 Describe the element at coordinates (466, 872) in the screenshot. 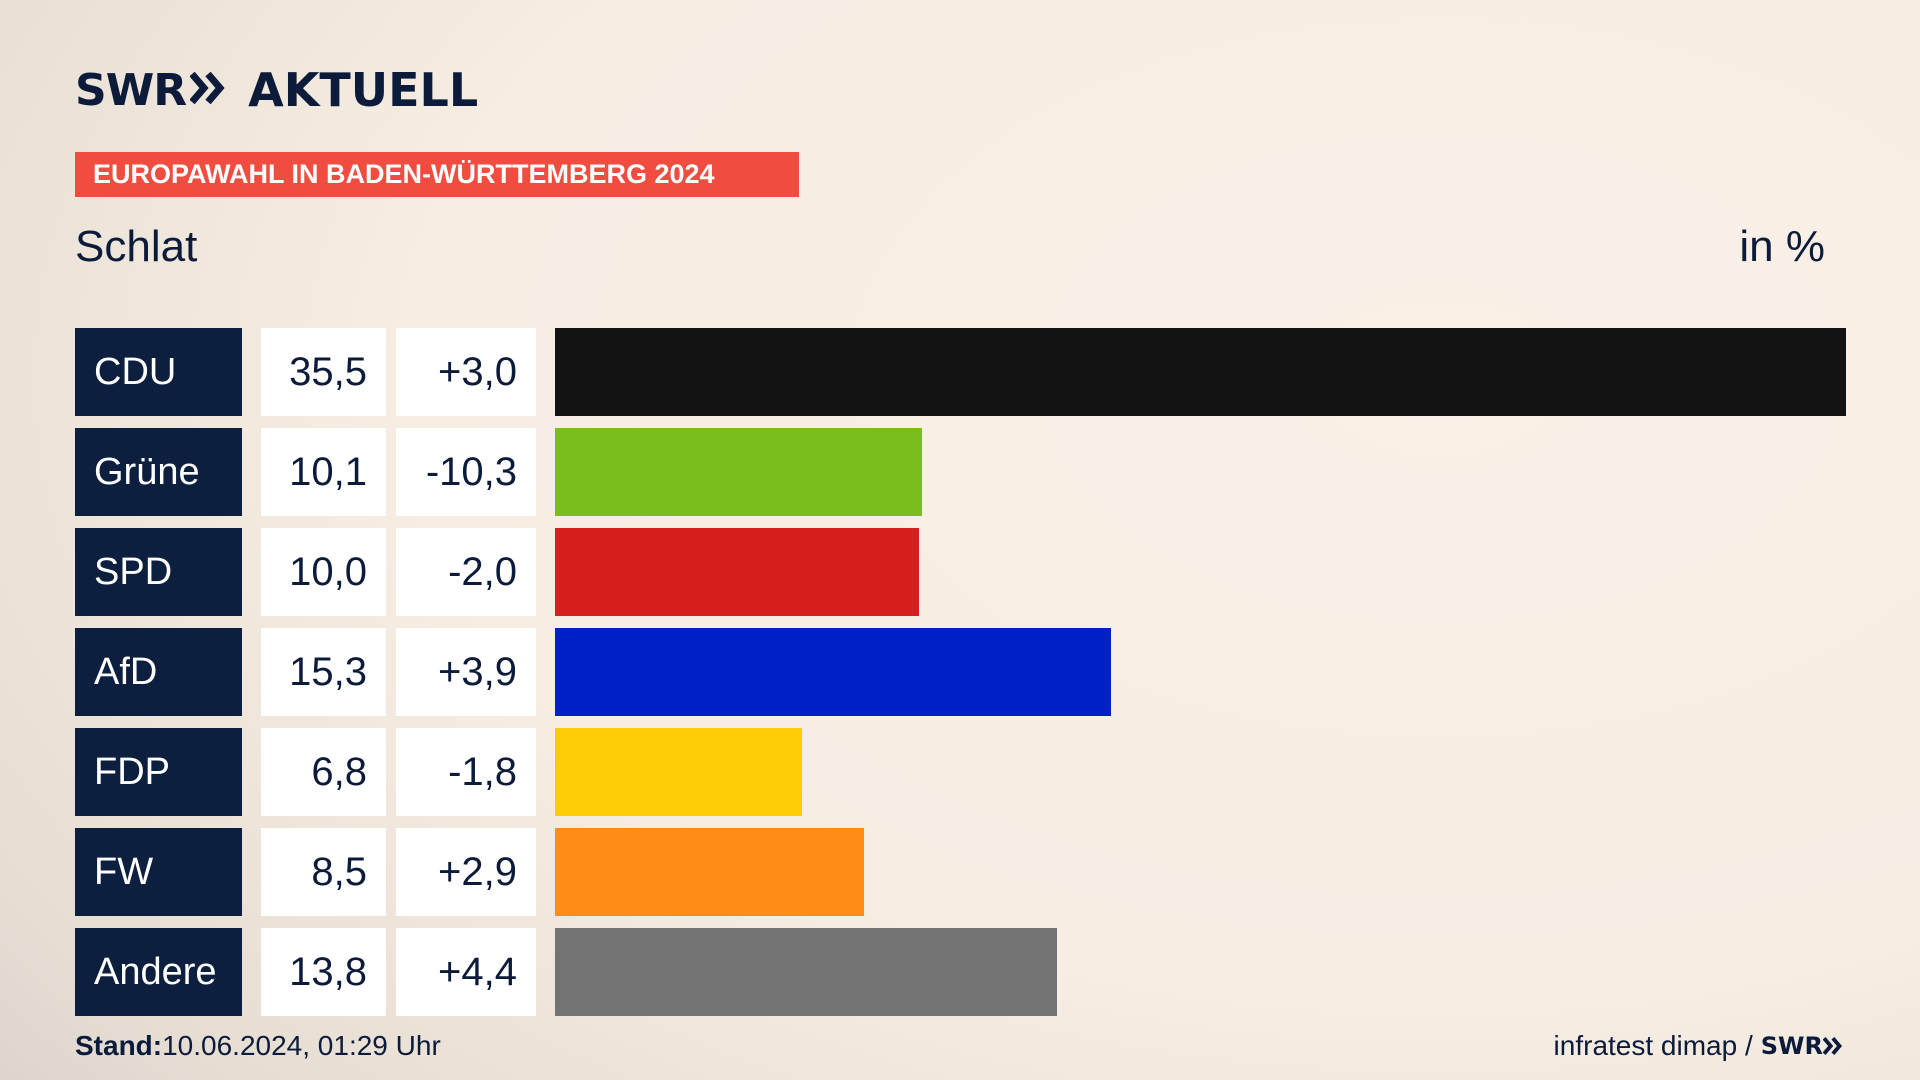

I see `change-label: +2,9` at that location.